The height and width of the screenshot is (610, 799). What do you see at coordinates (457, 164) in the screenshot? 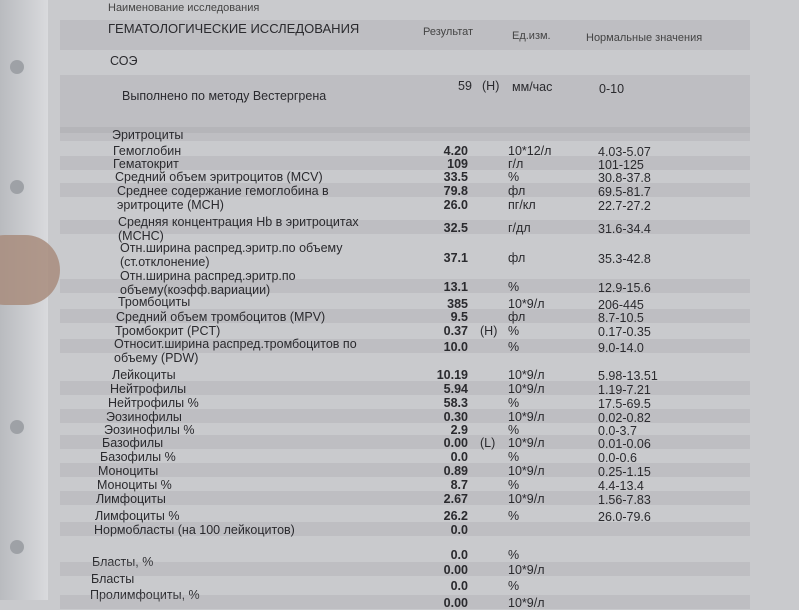
I see `row-result: 109` at bounding box center [457, 164].